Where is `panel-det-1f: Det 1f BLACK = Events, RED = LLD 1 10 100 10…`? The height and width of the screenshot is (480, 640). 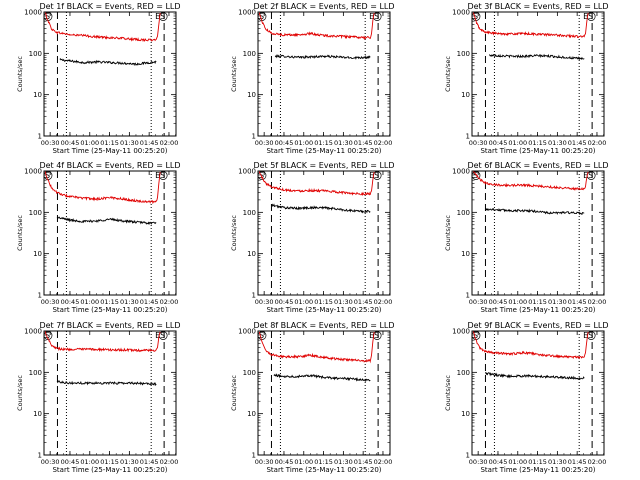 panel-det-1f: Det 1f BLACK = Events, RED = LLD 1 10 100 10… is located at coordinates (98, 78).